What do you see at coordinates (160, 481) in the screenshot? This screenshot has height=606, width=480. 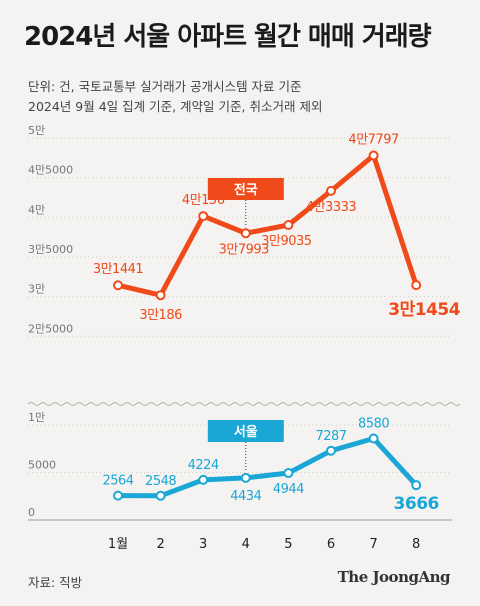 I see `data-label: 2548` at bounding box center [160, 481].